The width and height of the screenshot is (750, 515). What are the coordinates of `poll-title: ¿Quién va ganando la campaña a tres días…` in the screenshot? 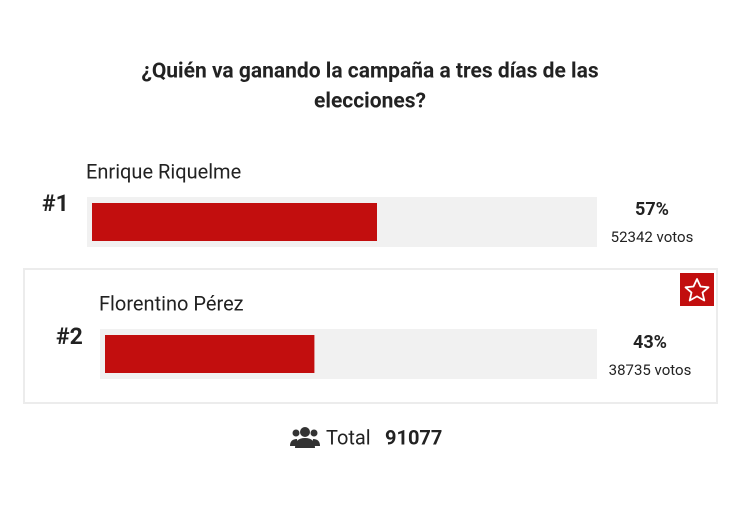 It's located at (369, 72).